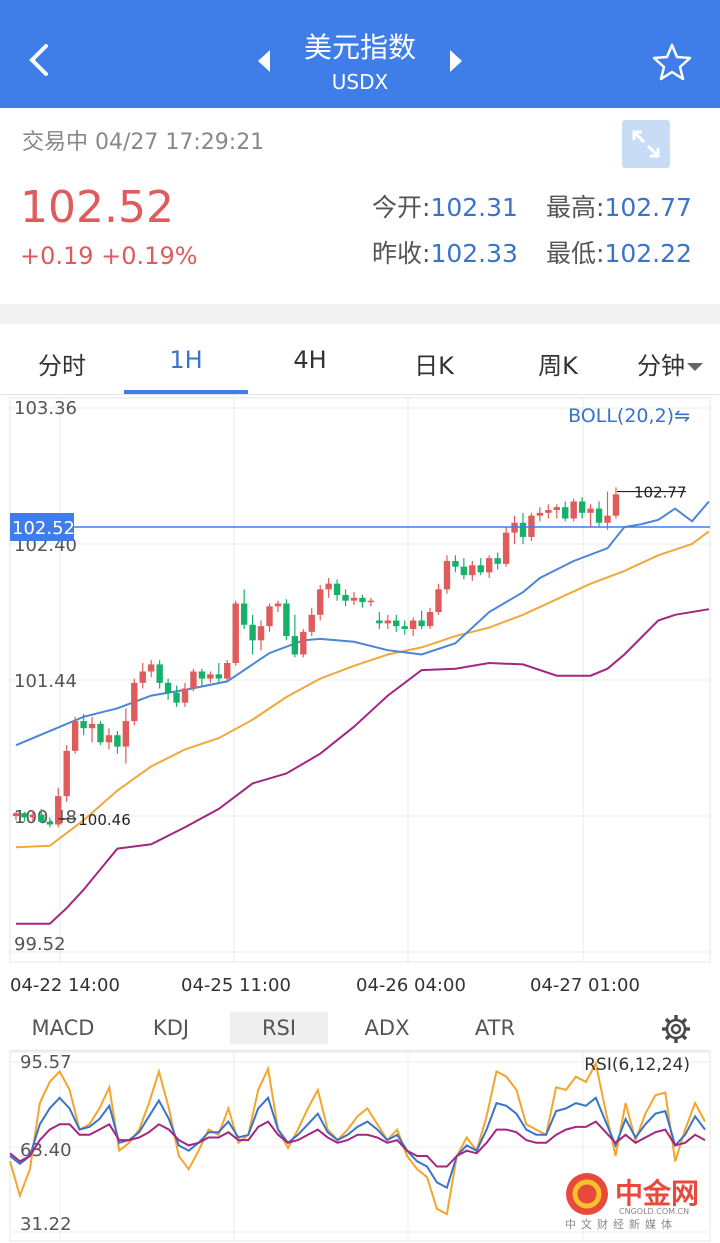  I want to click on indicator-settings-button, so click(676, 1029).